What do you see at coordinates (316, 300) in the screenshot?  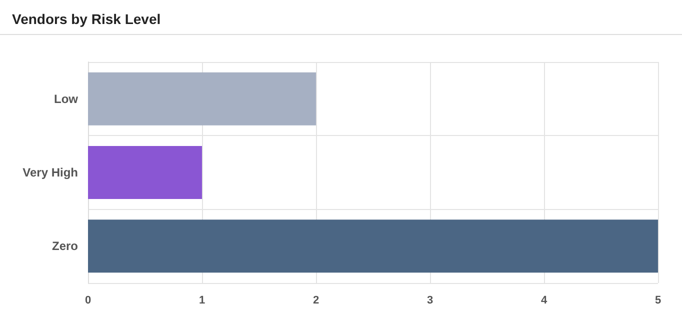 I see `x-tick-label: 2` at bounding box center [316, 300].